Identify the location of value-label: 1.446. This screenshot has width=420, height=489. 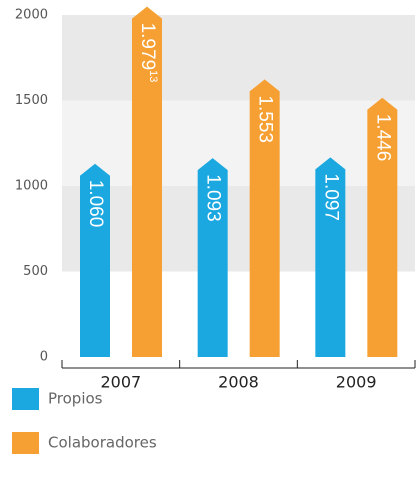
(382, 138).